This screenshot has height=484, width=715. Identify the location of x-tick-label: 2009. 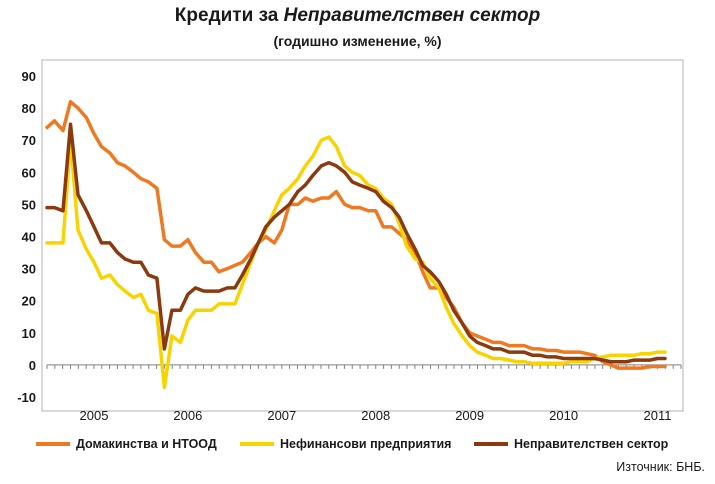
(469, 415).